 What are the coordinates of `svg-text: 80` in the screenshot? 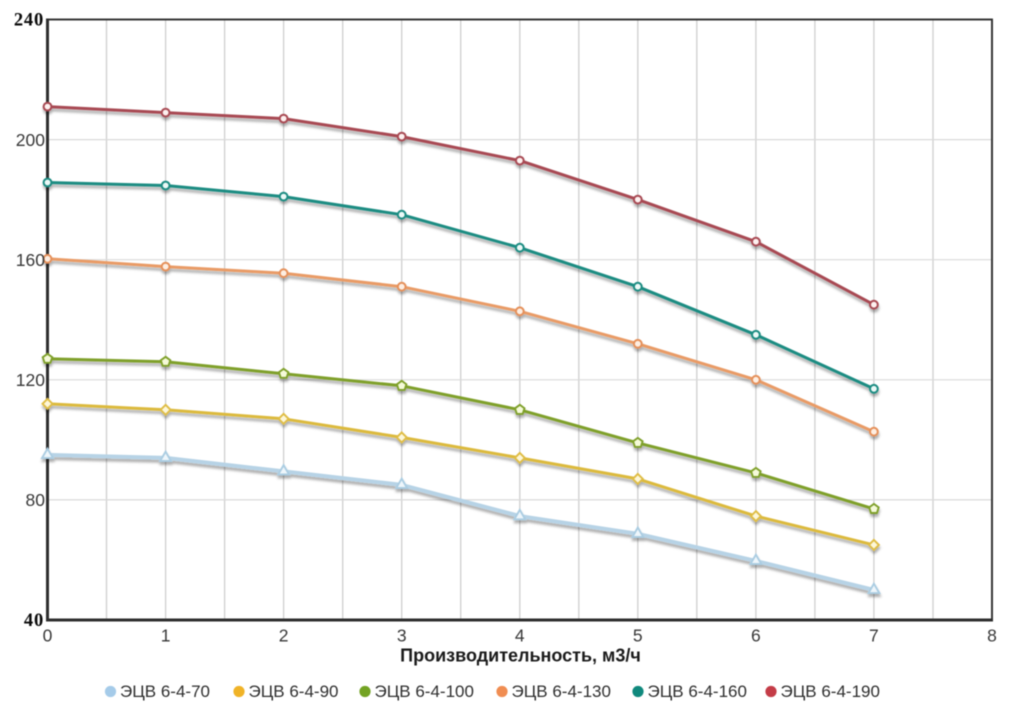 It's located at (36, 500).